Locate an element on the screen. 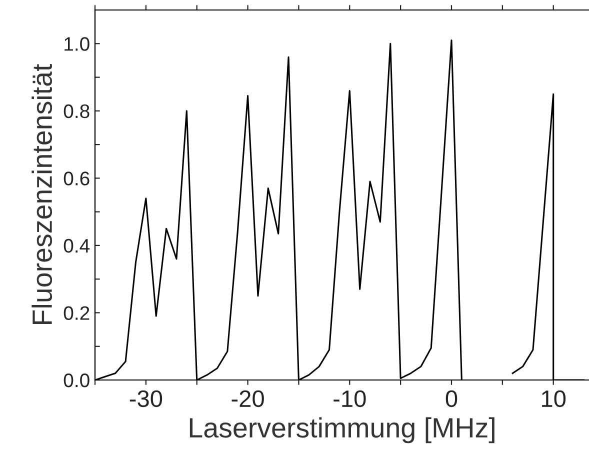 This screenshot has width=589, height=450. y-tick-label: 0.6 is located at coordinates (77, 179).